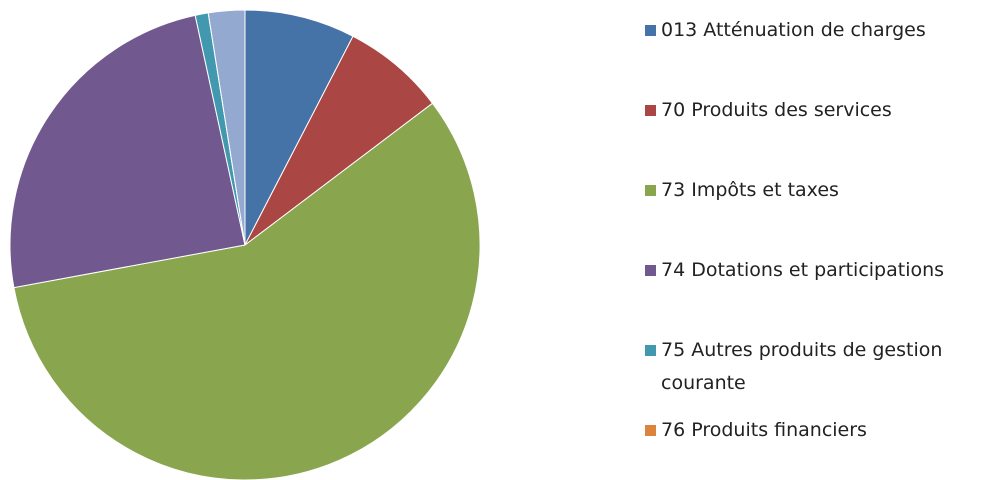  Describe the element at coordinates (764, 430) in the screenshot. I see `legend-label: 76 Produits financiers` at that location.